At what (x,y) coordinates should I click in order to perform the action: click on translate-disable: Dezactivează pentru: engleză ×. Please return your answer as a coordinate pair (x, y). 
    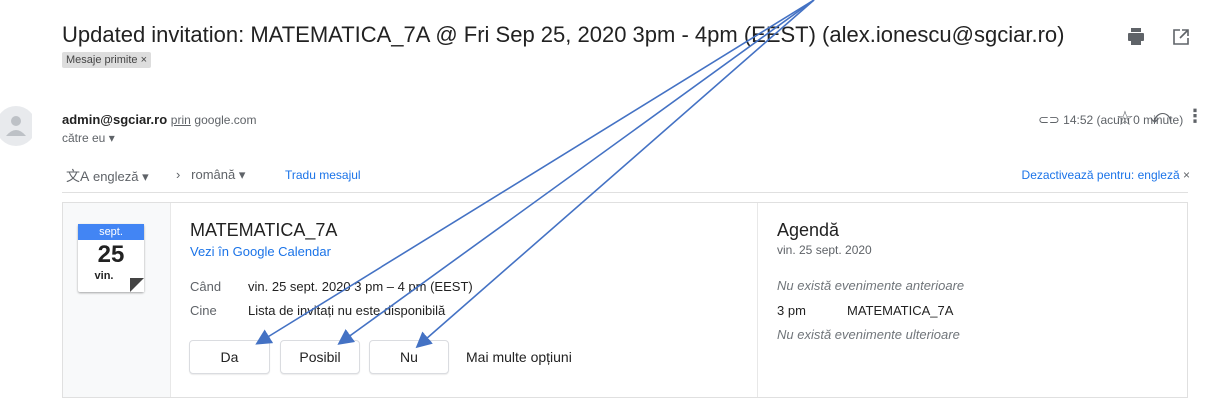
    Looking at the image, I should click on (1105, 175).